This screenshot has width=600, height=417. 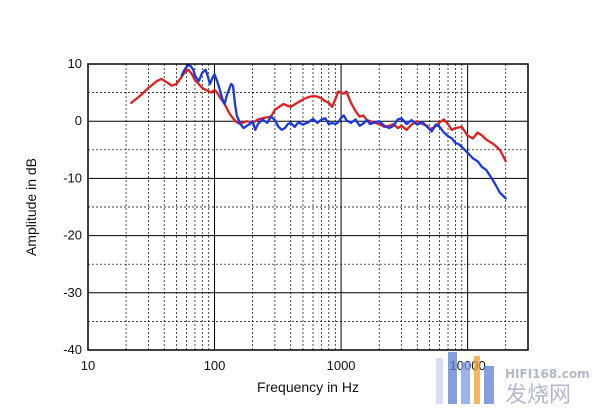 What do you see at coordinates (215, 365) in the screenshot?
I see `x-tick-label: 100` at bounding box center [215, 365].